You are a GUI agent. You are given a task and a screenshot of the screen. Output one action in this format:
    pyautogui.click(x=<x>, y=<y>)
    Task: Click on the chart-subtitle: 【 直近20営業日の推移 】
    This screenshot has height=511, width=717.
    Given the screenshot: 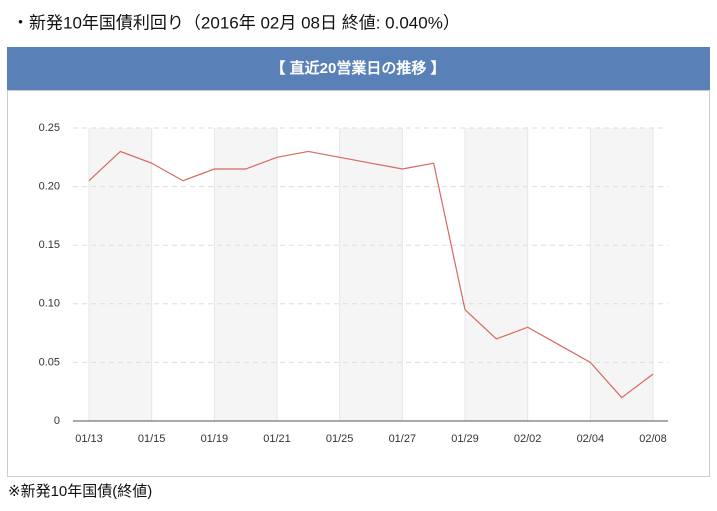 What is the action you would take?
    pyautogui.click(x=357, y=68)
    